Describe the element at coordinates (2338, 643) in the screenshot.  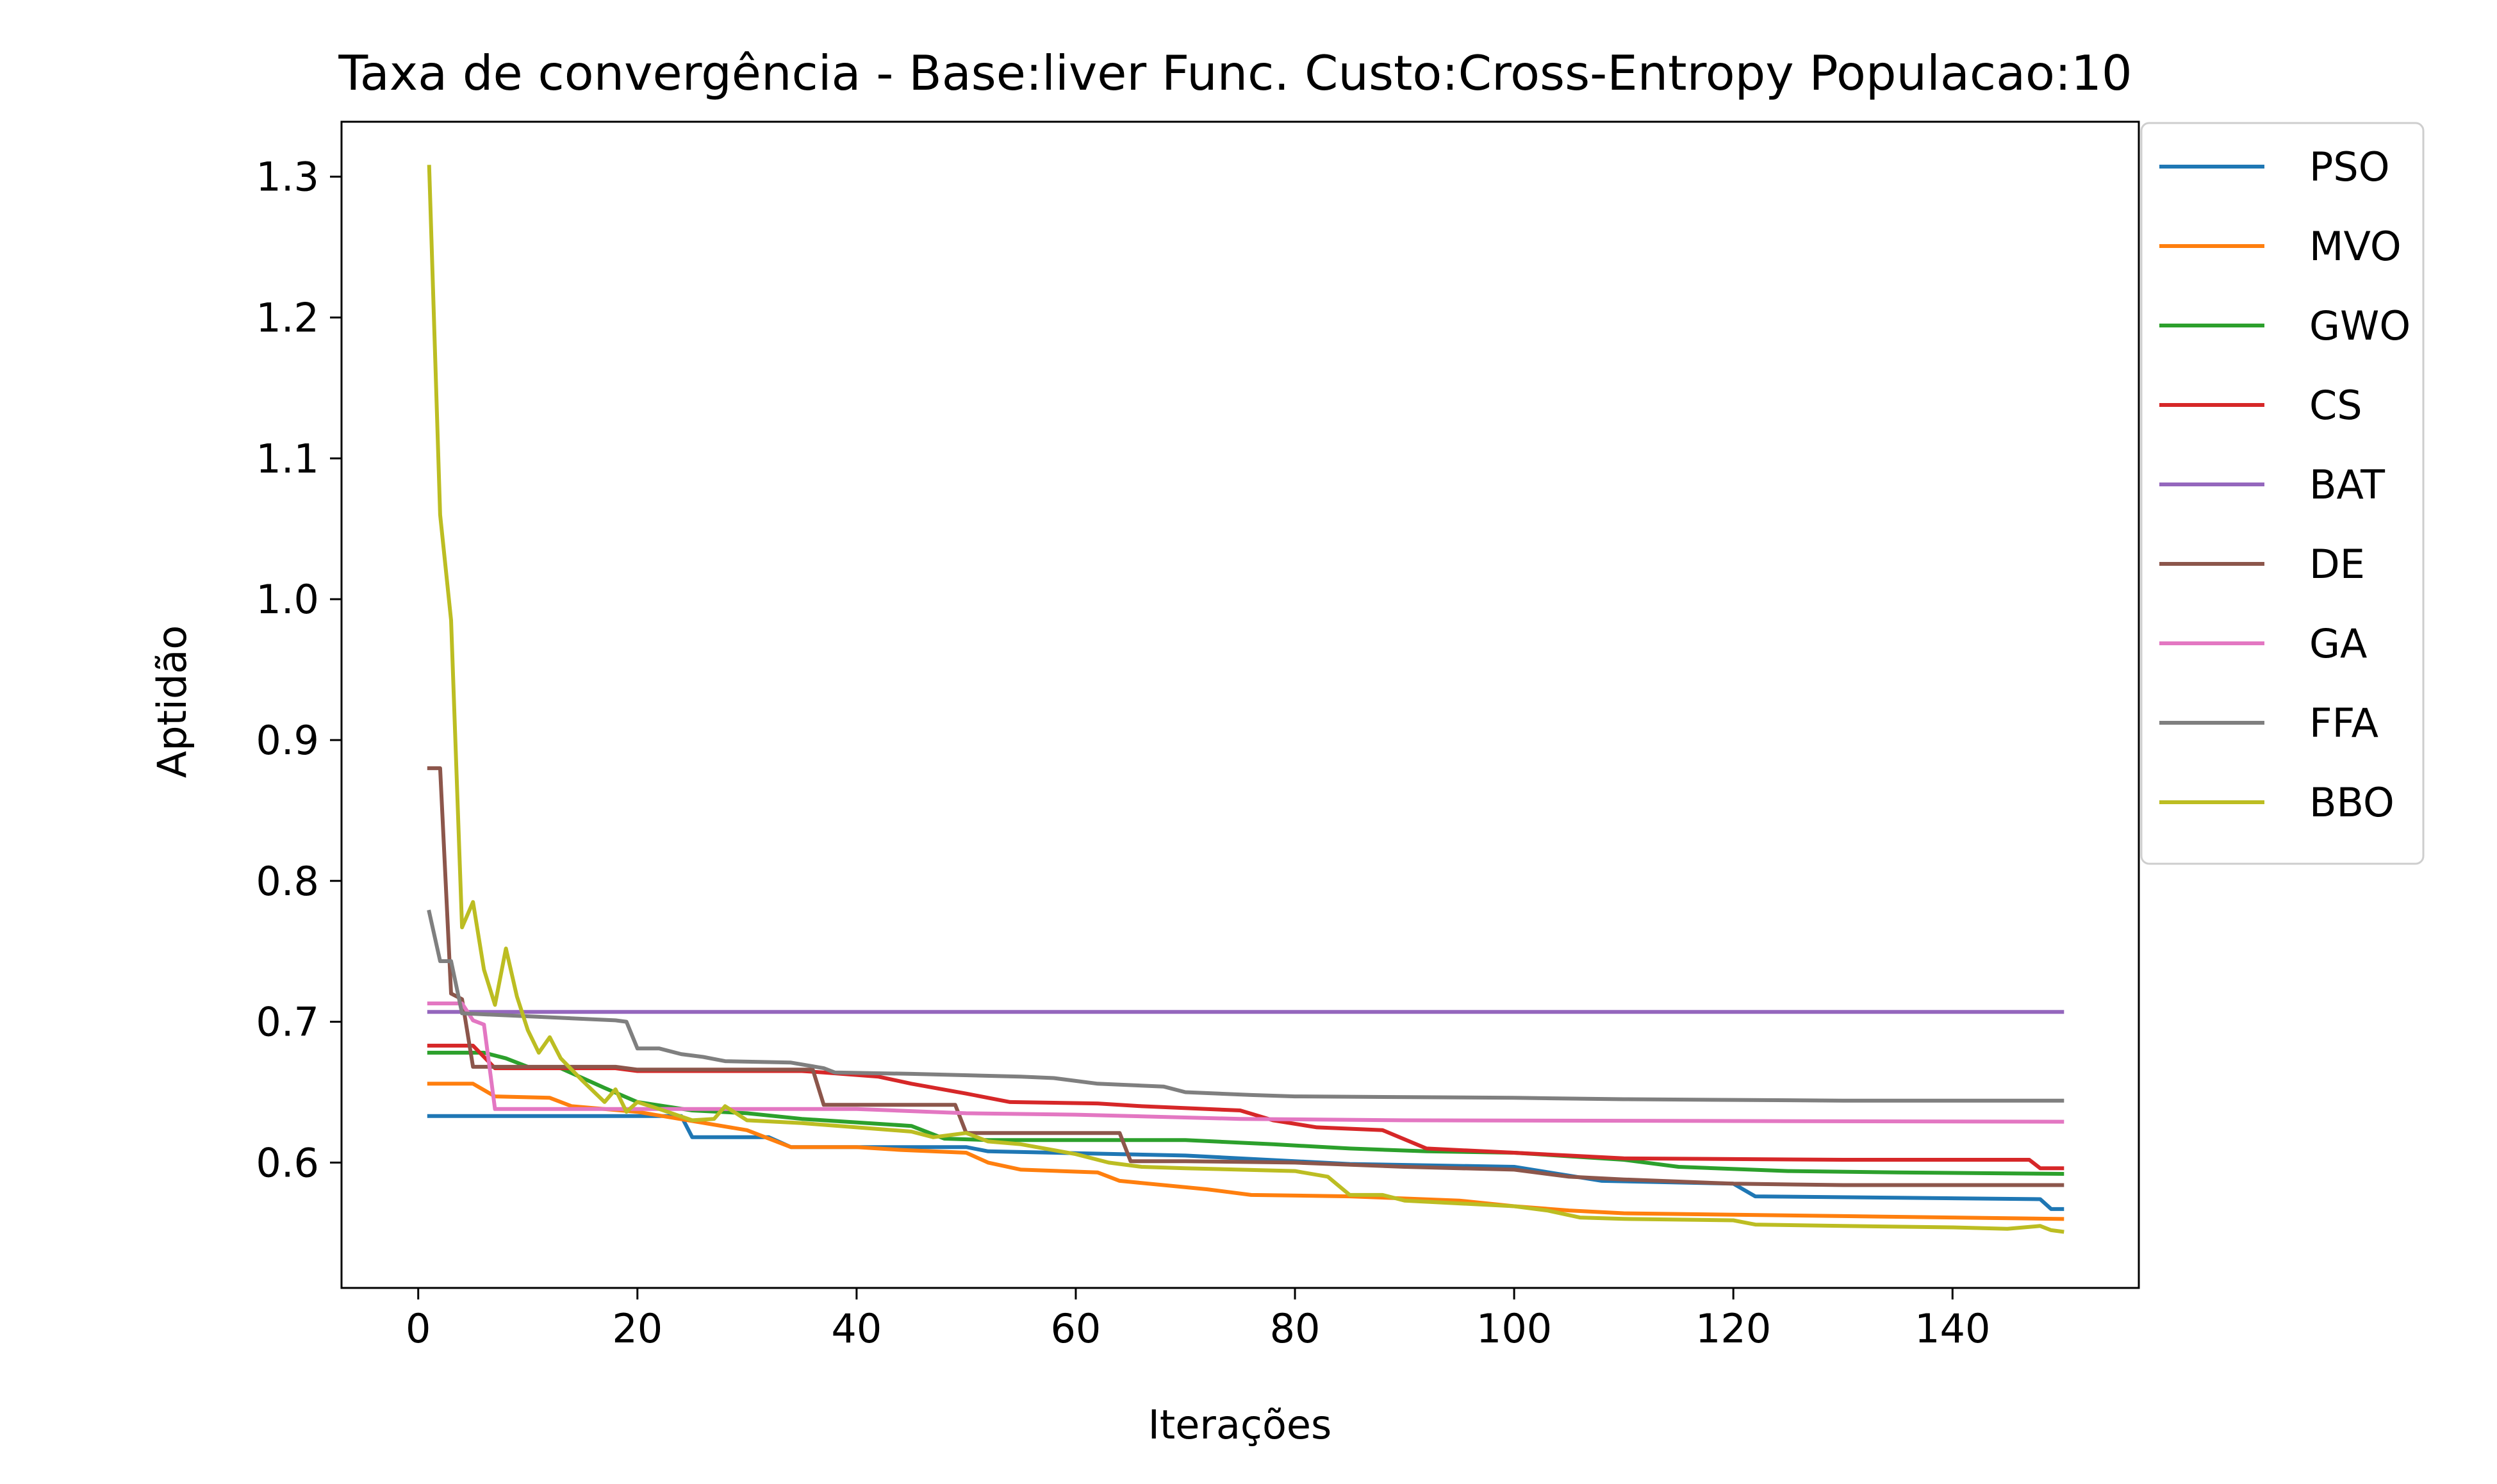
I see `legend-label-ga: GA` at that location.